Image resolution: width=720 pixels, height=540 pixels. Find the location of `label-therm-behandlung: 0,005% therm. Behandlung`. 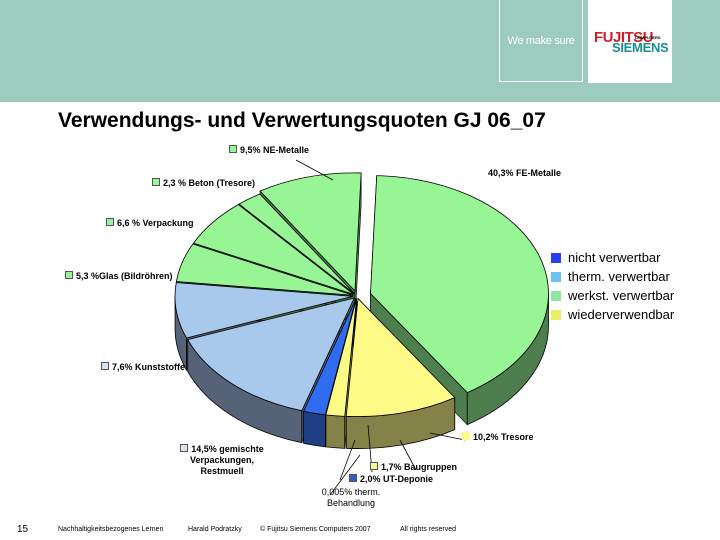

label-therm-behandlung: 0,005% therm. Behandlung is located at coordinates (351, 498).